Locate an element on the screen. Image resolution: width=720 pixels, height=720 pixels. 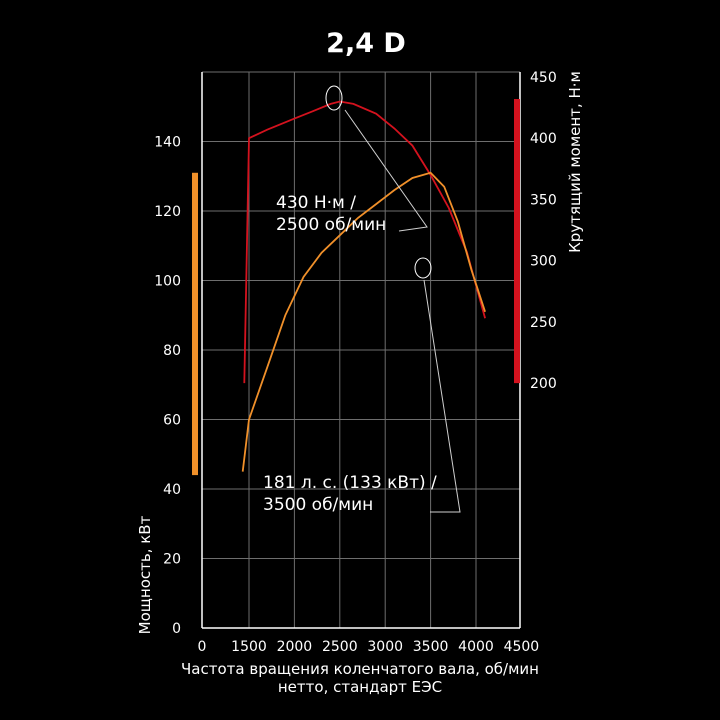
x-tick-label: 4000 is located at coordinates (476, 647).